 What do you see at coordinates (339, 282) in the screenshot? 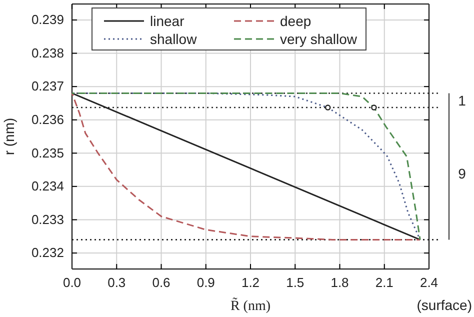
I see `x-tick-label: 1.8` at bounding box center [339, 282].